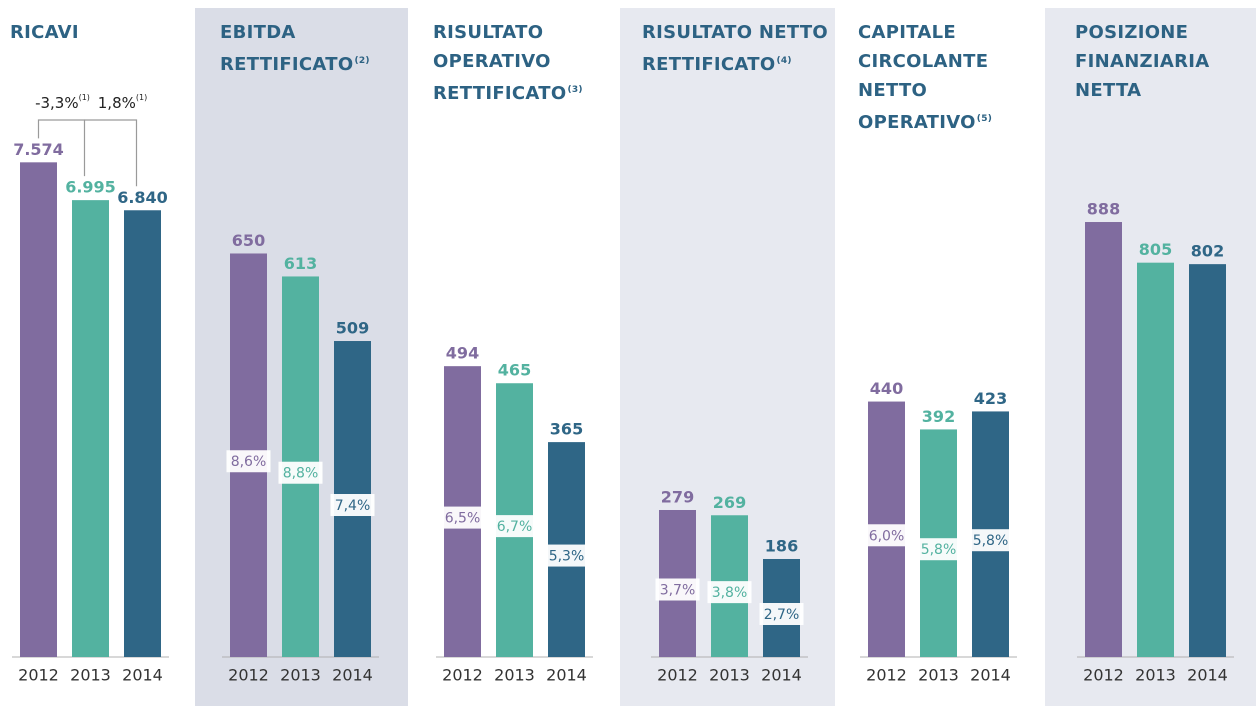 This screenshot has width=1256, height=706. What do you see at coordinates (990, 398) in the screenshot?
I see `value-label: 423` at bounding box center [990, 398].